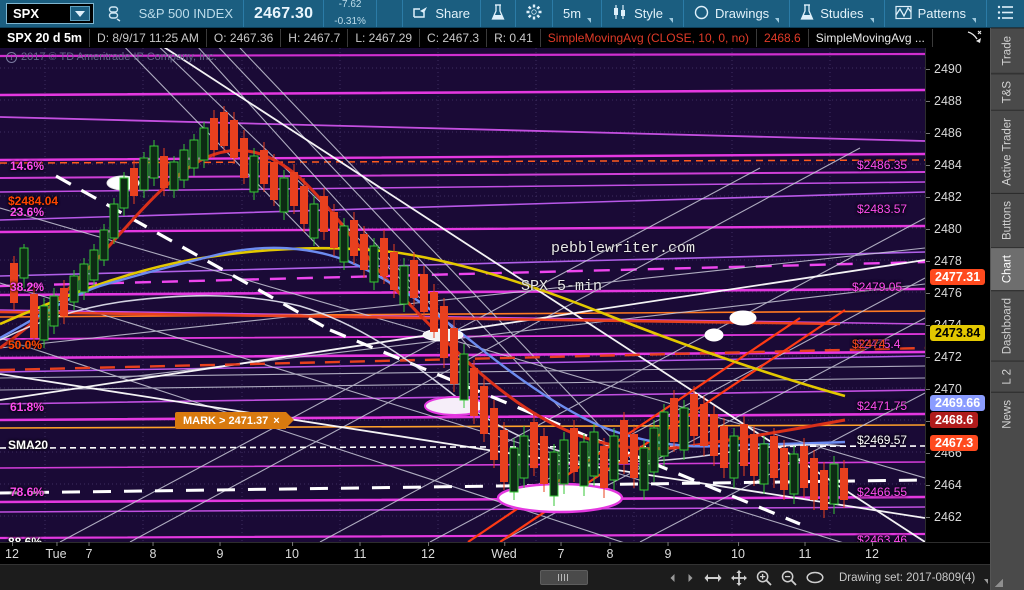 This screenshot has height=590, width=1024. I want to click on arrow-left-small-icon, so click(672, 578).